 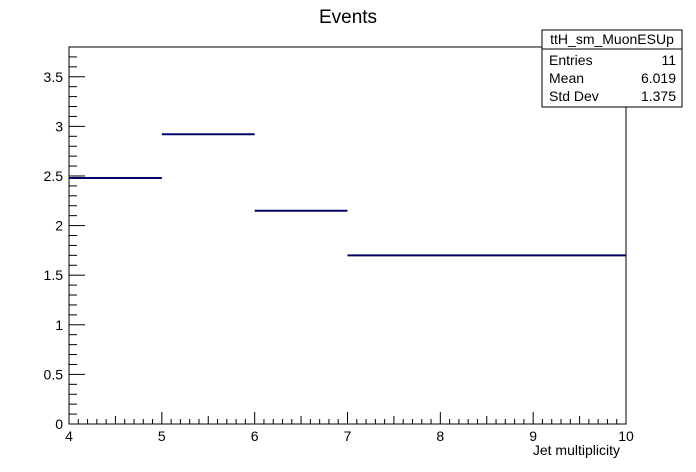 What do you see at coordinates (59, 424) in the screenshot?
I see `y-tick-label: 0` at bounding box center [59, 424].